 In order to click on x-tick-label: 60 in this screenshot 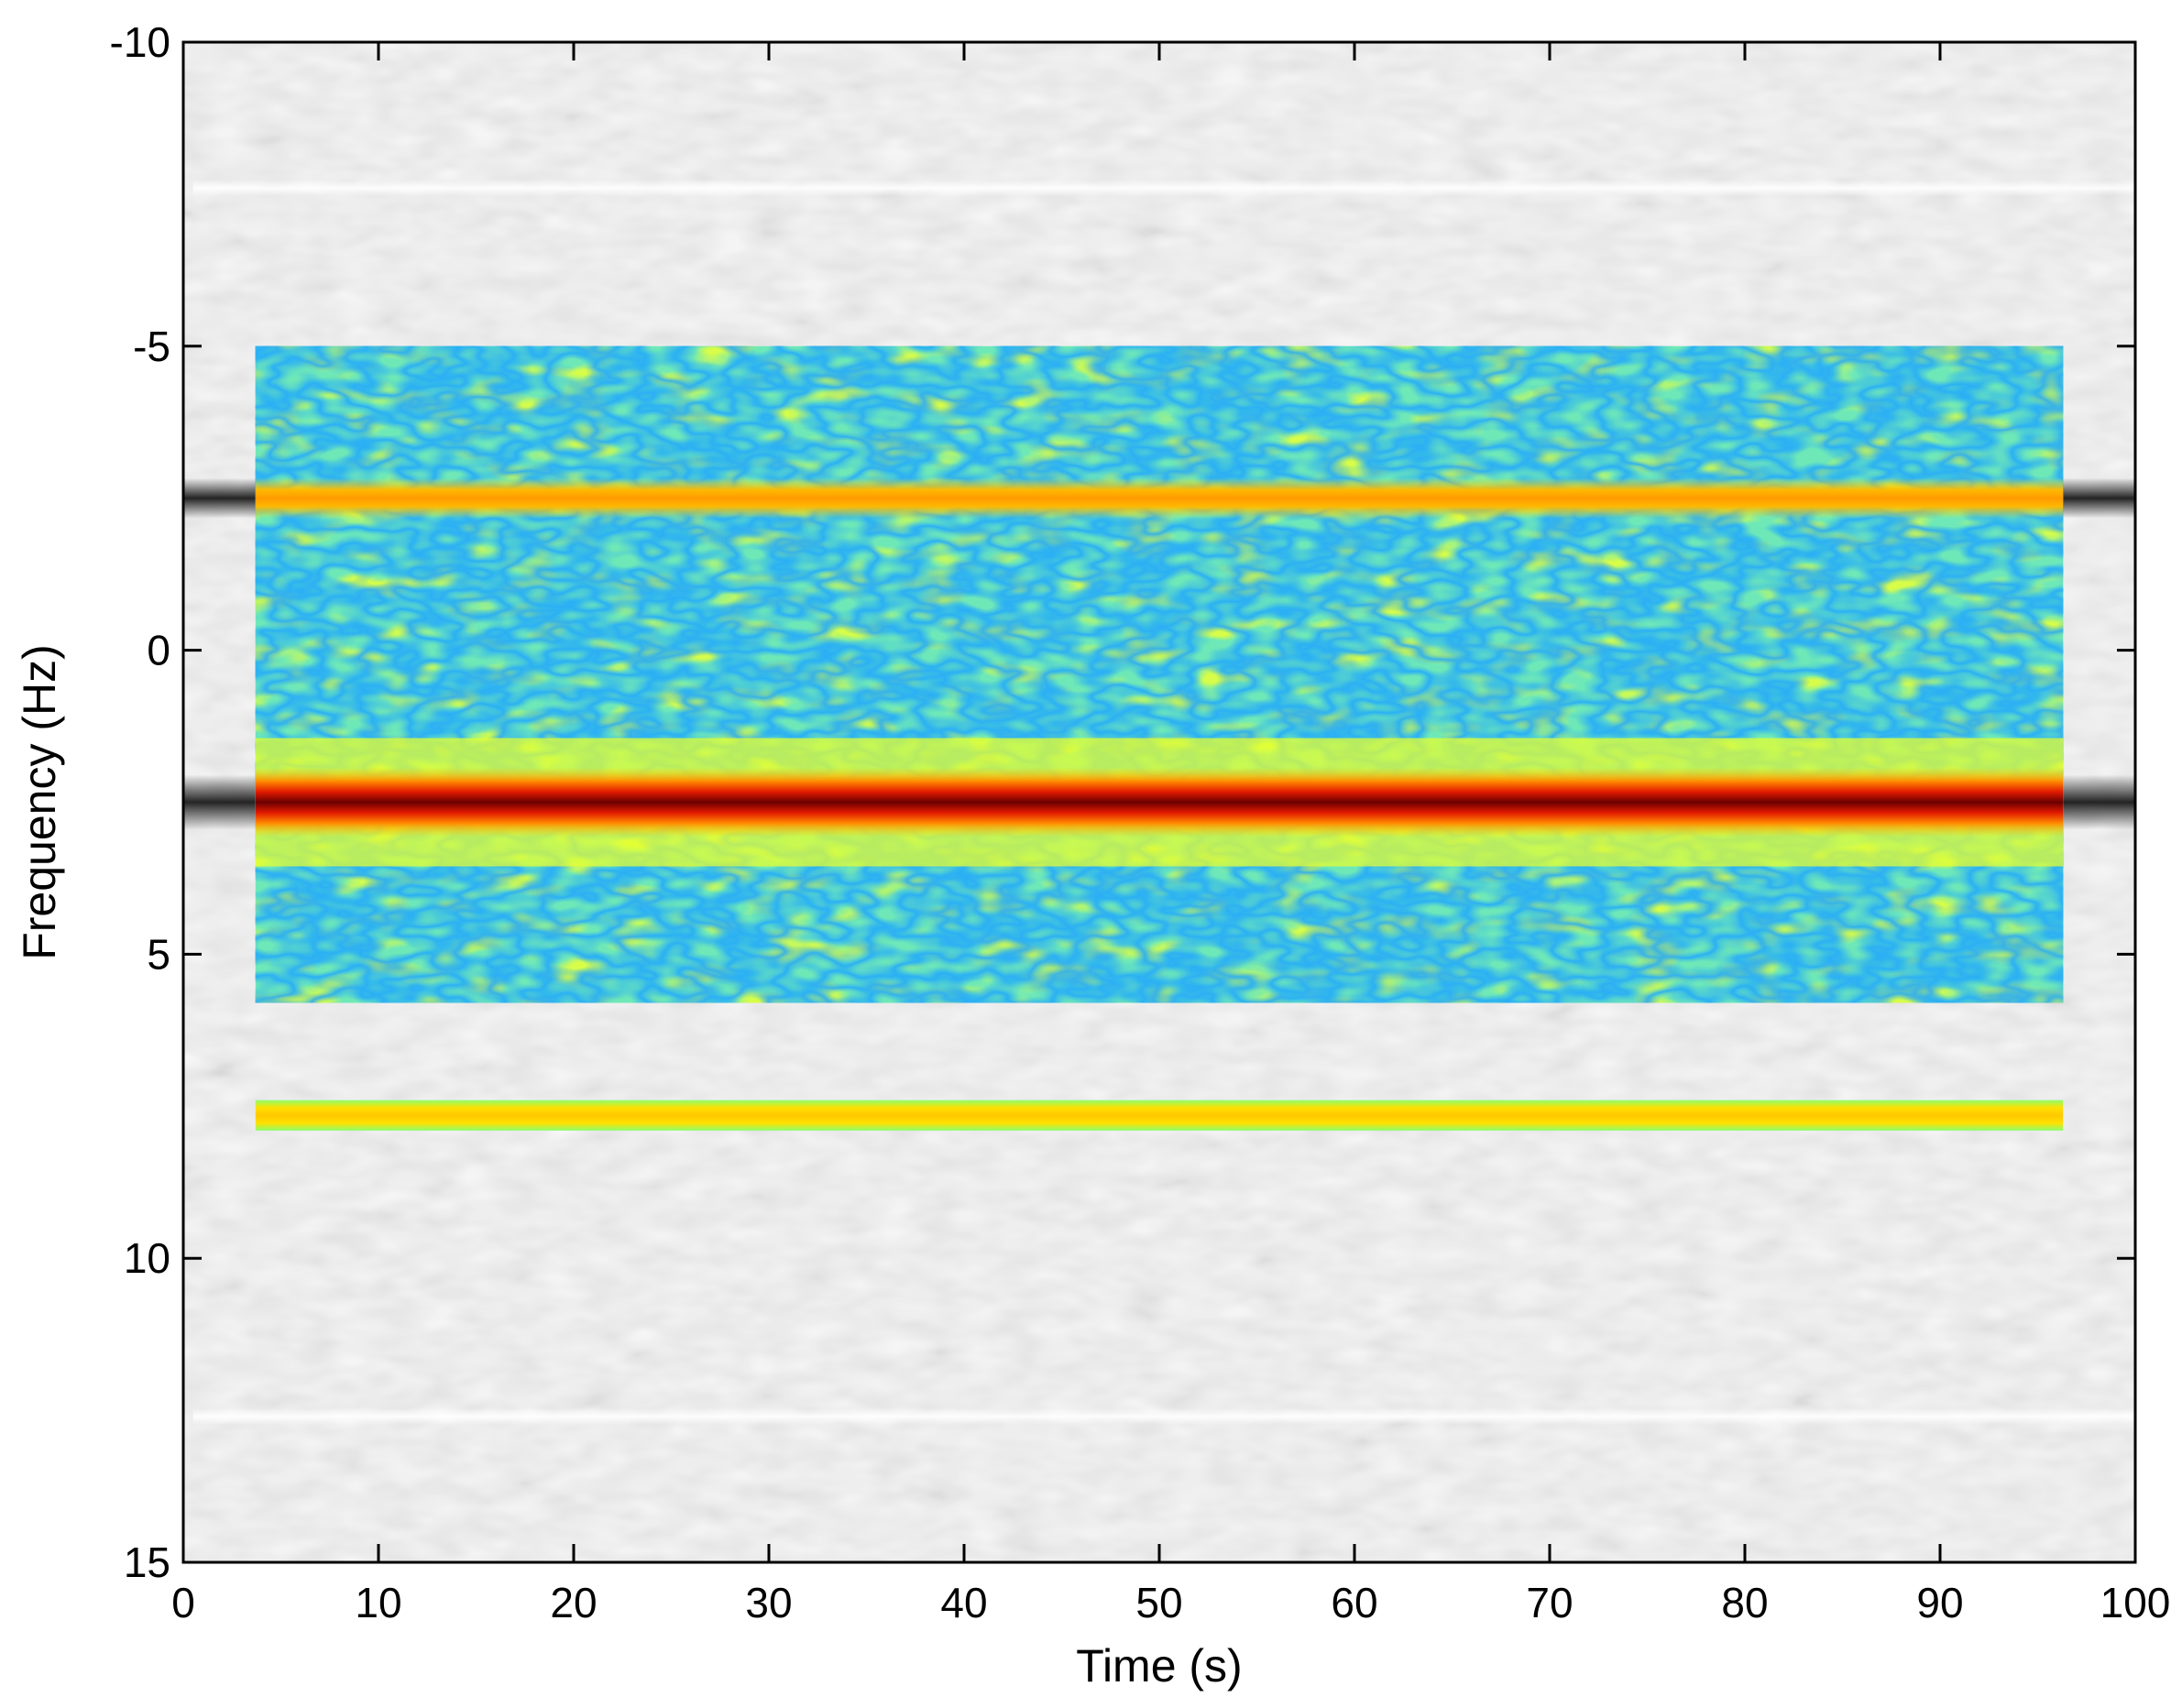, I will do `click(1354, 1602)`.